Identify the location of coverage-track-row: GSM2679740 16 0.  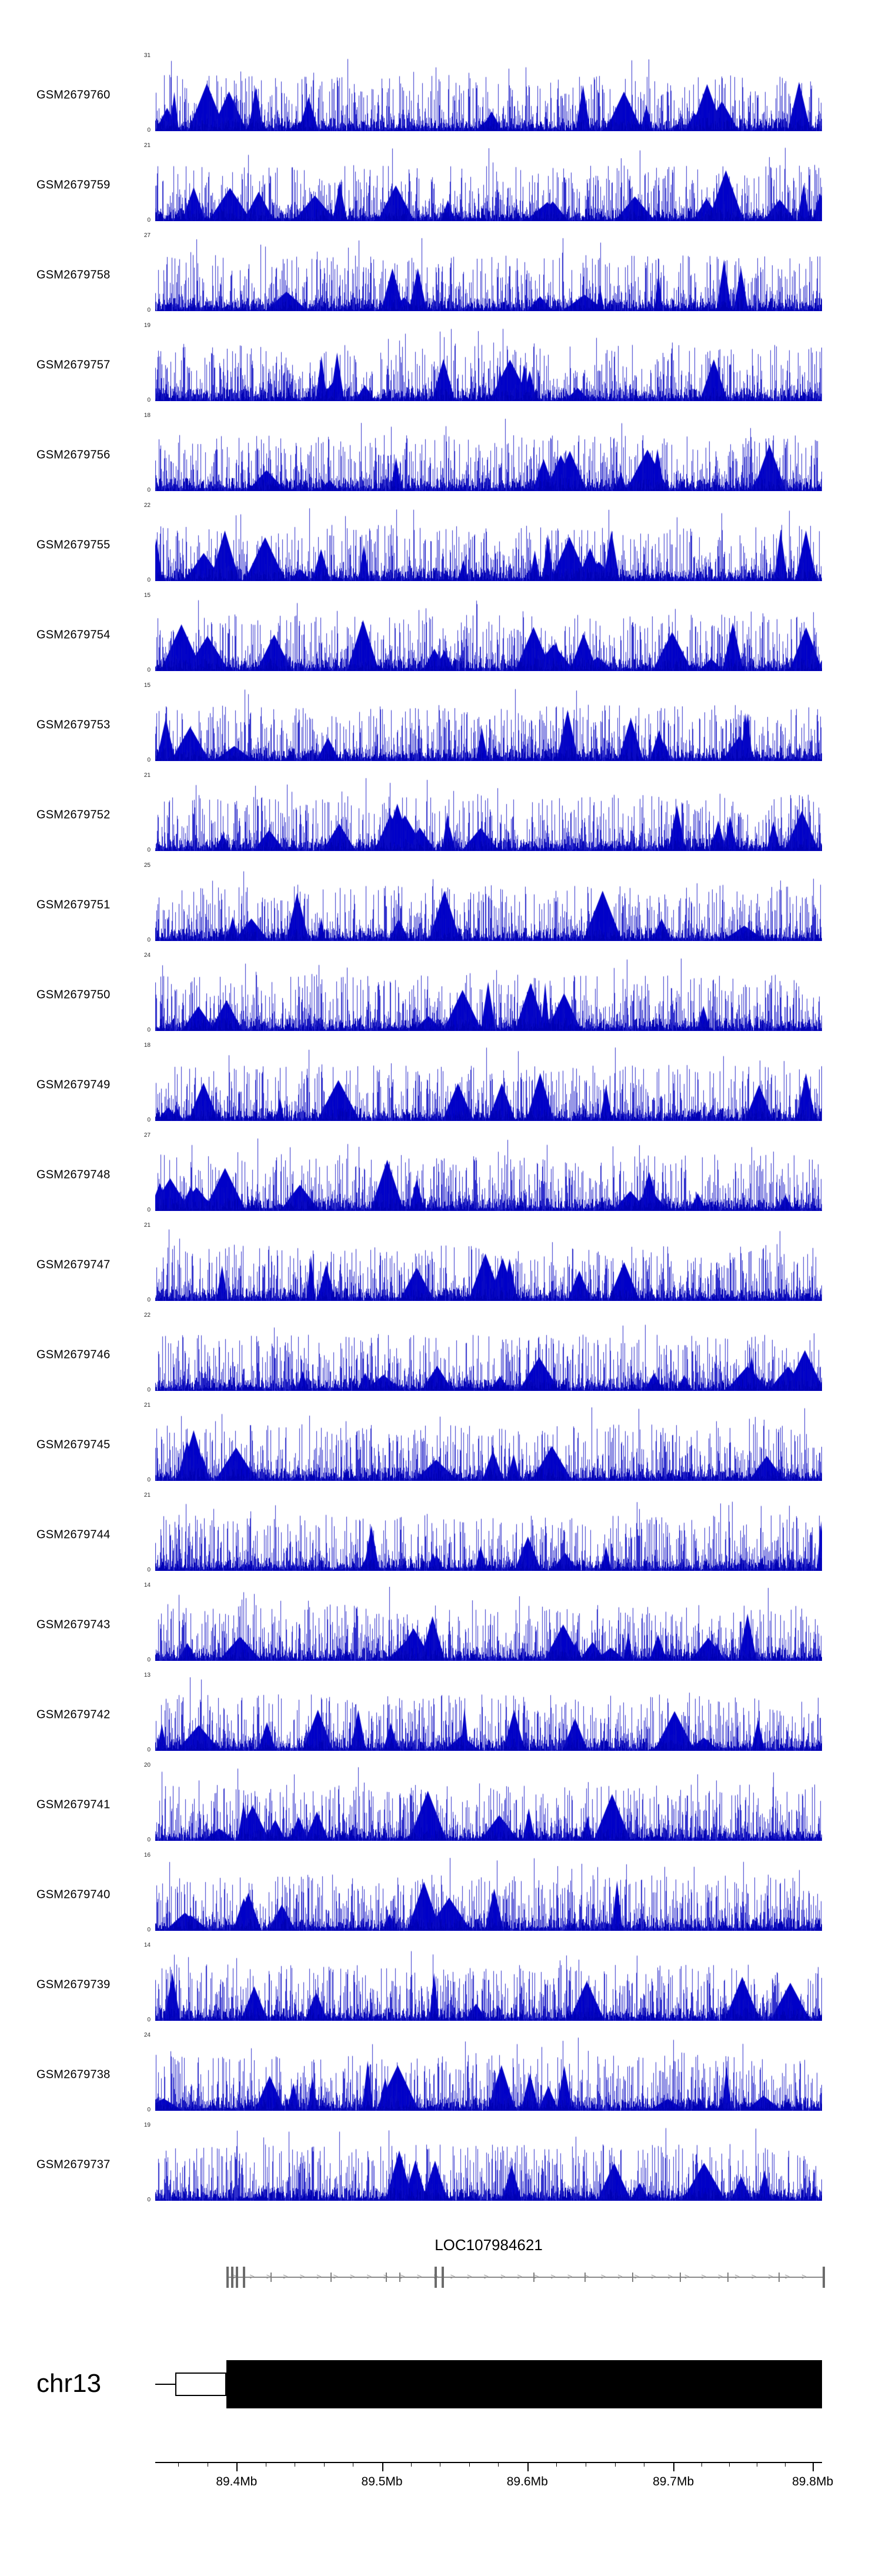
(441, 1895).